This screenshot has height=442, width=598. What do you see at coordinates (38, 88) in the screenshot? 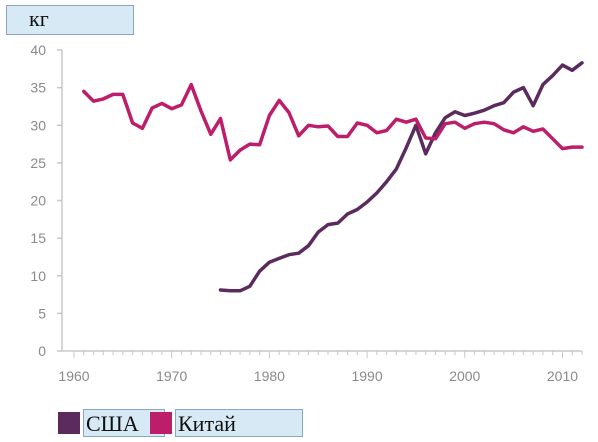
I see `y-tick-label: 35` at bounding box center [38, 88].